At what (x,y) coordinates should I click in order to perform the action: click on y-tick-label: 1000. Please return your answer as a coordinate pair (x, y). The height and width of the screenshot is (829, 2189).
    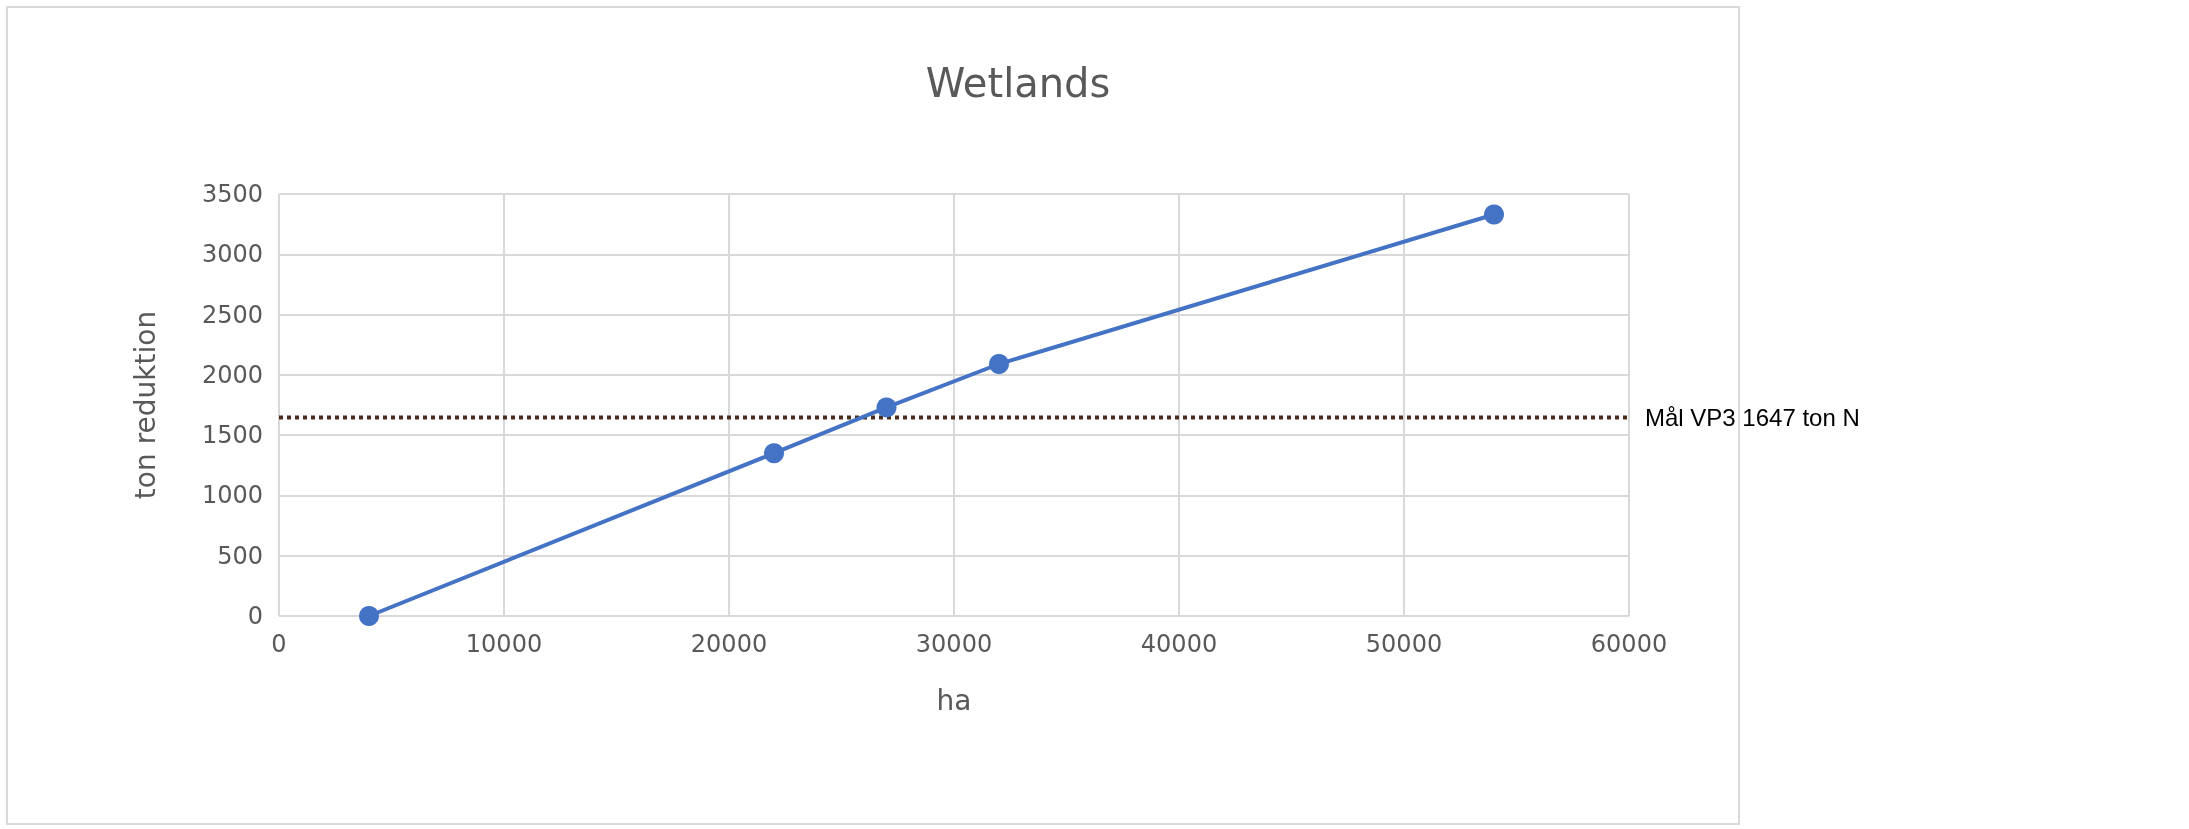
    Looking at the image, I should click on (232, 495).